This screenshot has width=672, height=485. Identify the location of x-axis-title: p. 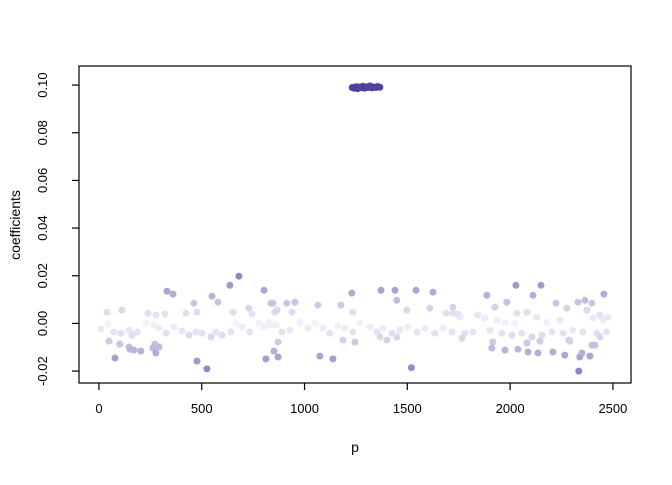
(355, 447).